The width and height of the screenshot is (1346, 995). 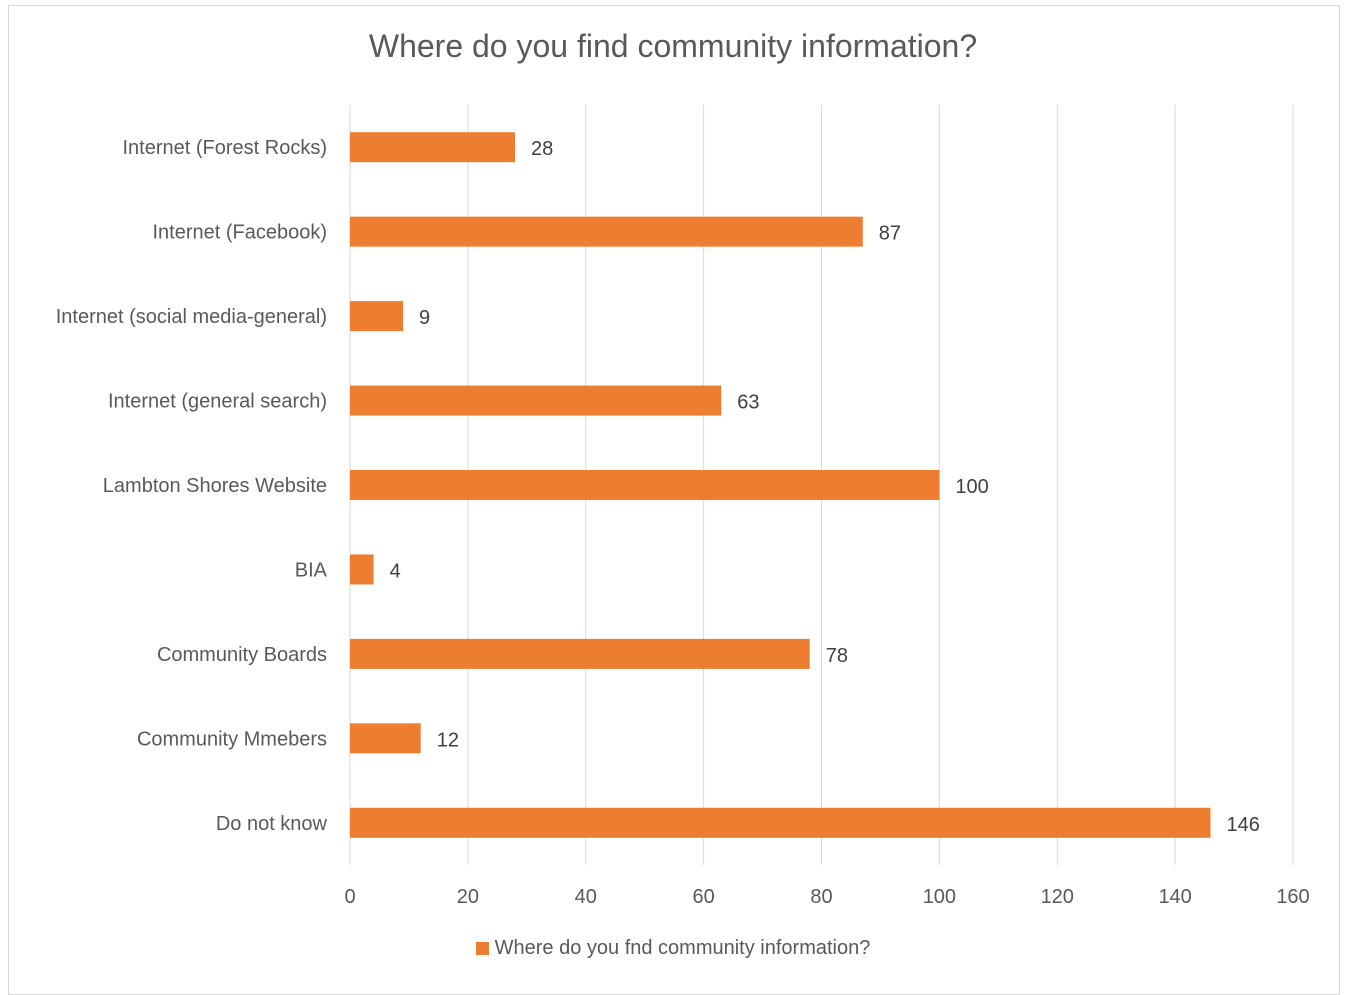 What do you see at coordinates (748, 403) in the screenshot?
I see `data-label-3: 63` at bounding box center [748, 403].